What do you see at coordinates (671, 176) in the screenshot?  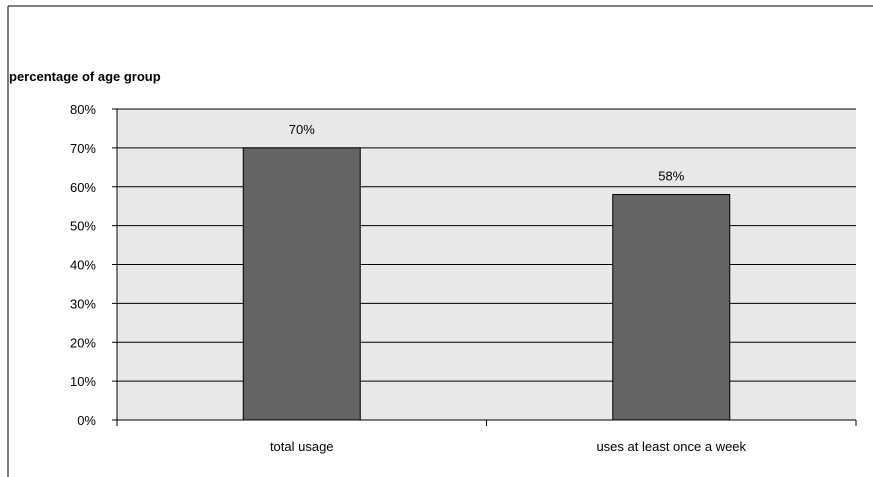 I see `data-label: 58%` at bounding box center [671, 176].